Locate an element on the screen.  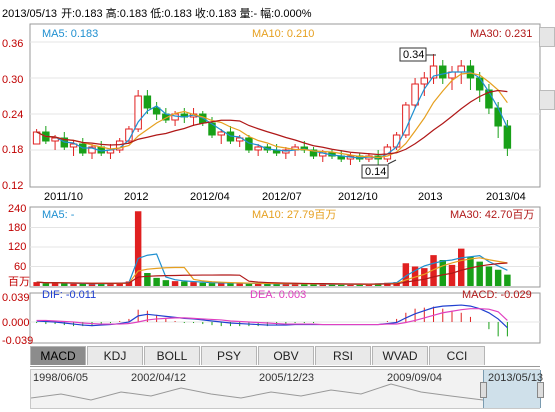
macd-value-label: MACD: -0.029 is located at coordinates (497, 295).